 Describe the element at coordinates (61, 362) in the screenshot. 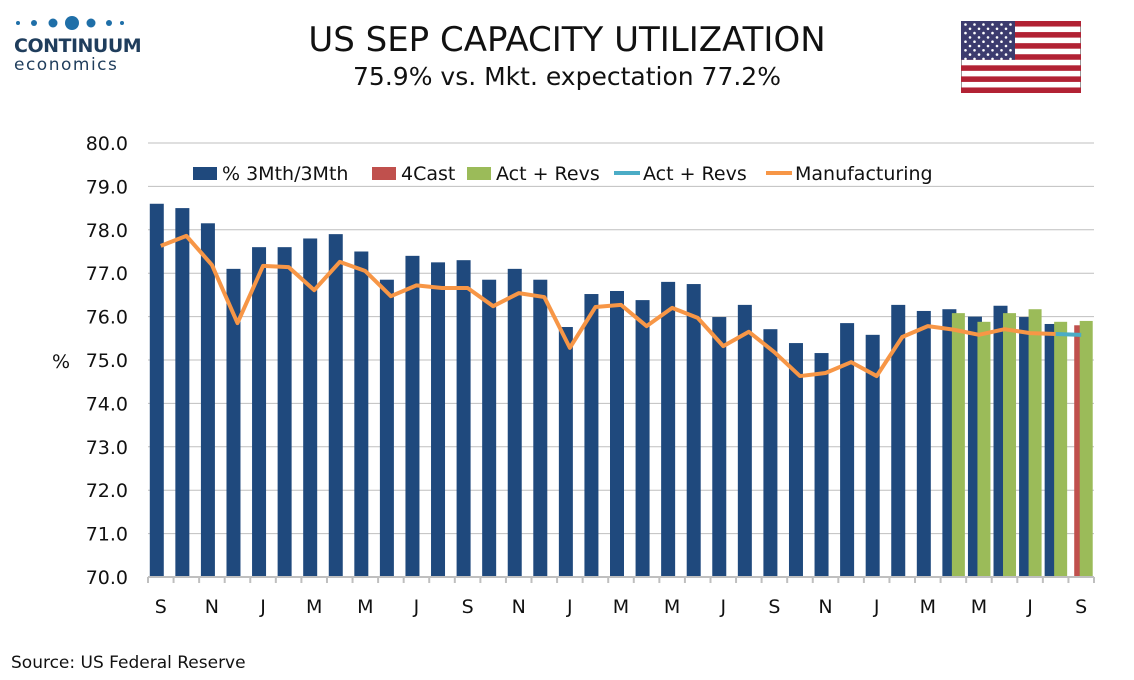

I see `y-axis-label: %` at that location.